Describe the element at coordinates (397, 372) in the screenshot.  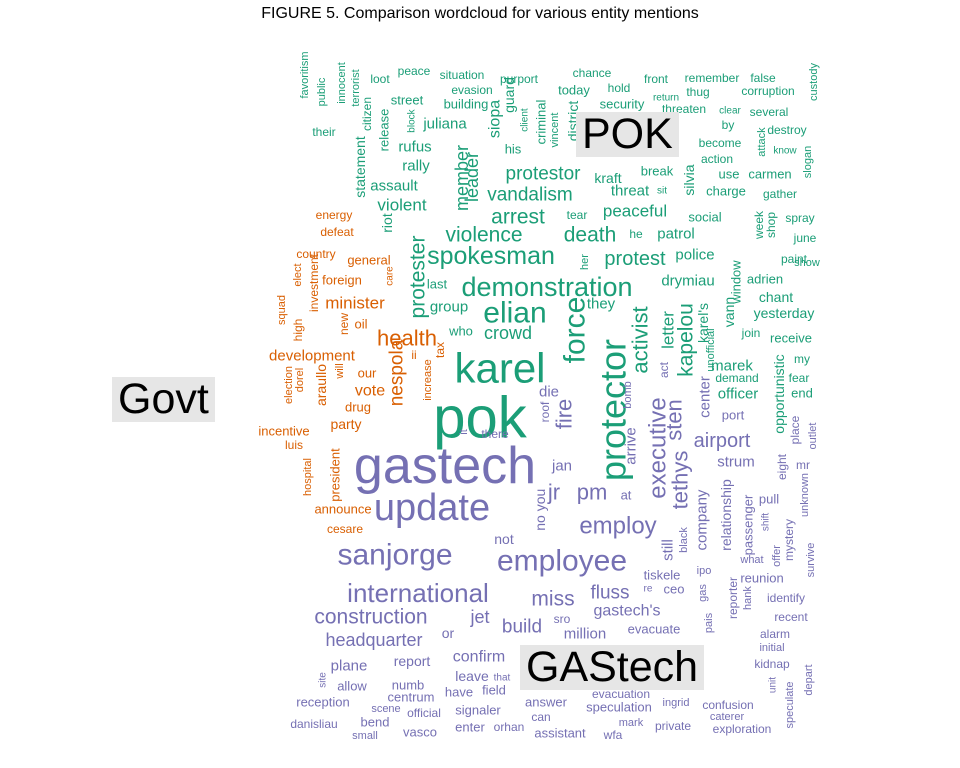
I see `word-govt-nespola: nespola` at that location.